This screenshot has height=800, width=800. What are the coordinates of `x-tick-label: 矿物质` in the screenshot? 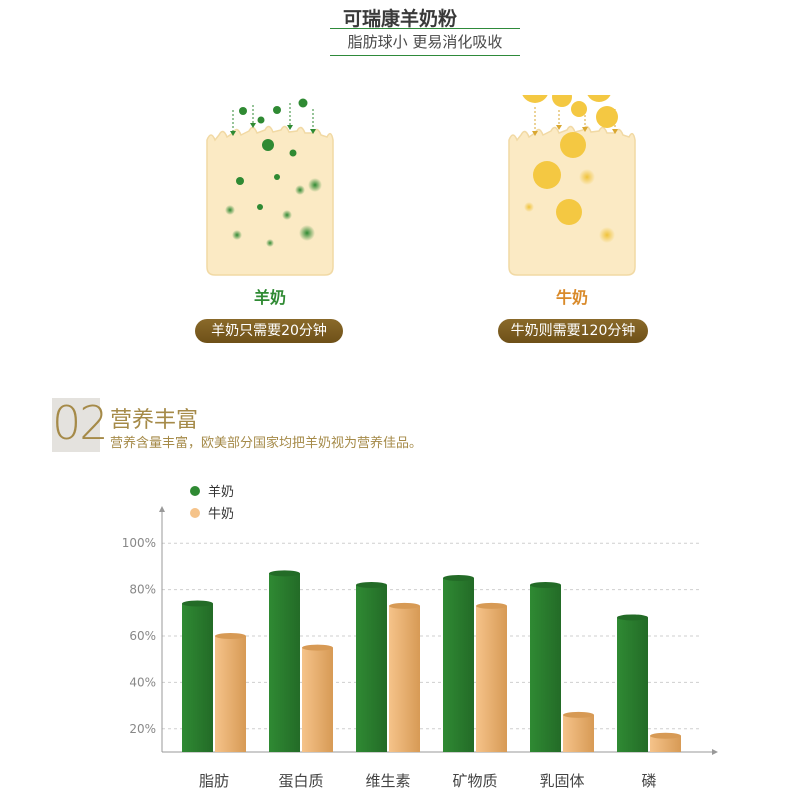 It's located at (474, 781).